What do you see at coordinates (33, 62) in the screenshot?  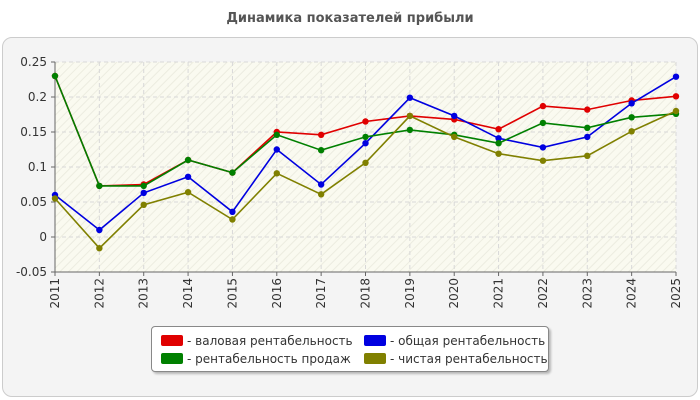 I see `y-tick-label: 0.25` at bounding box center [33, 62].